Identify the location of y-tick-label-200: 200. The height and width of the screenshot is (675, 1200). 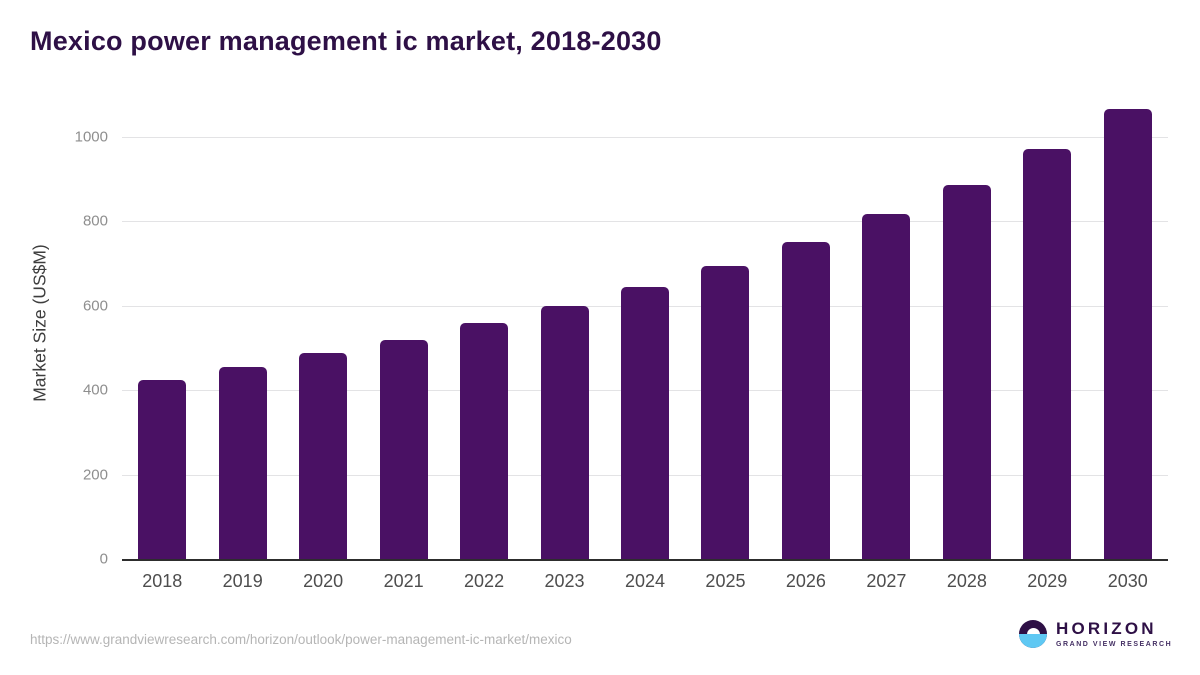
(95, 475).